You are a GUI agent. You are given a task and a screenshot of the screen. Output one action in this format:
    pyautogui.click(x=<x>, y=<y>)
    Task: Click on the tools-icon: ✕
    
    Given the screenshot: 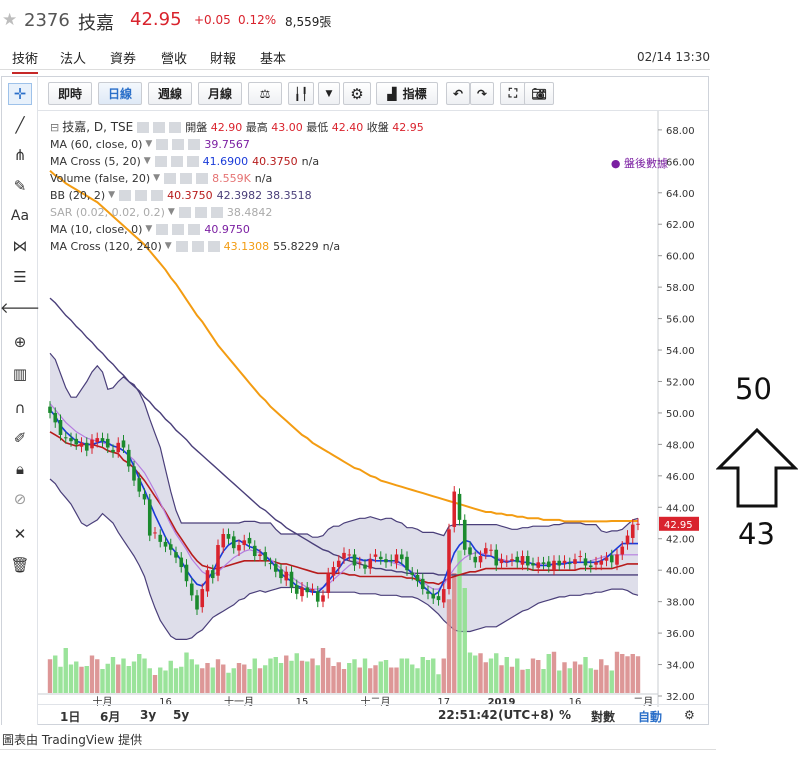 What is the action you would take?
    pyautogui.click(x=20, y=534)
    